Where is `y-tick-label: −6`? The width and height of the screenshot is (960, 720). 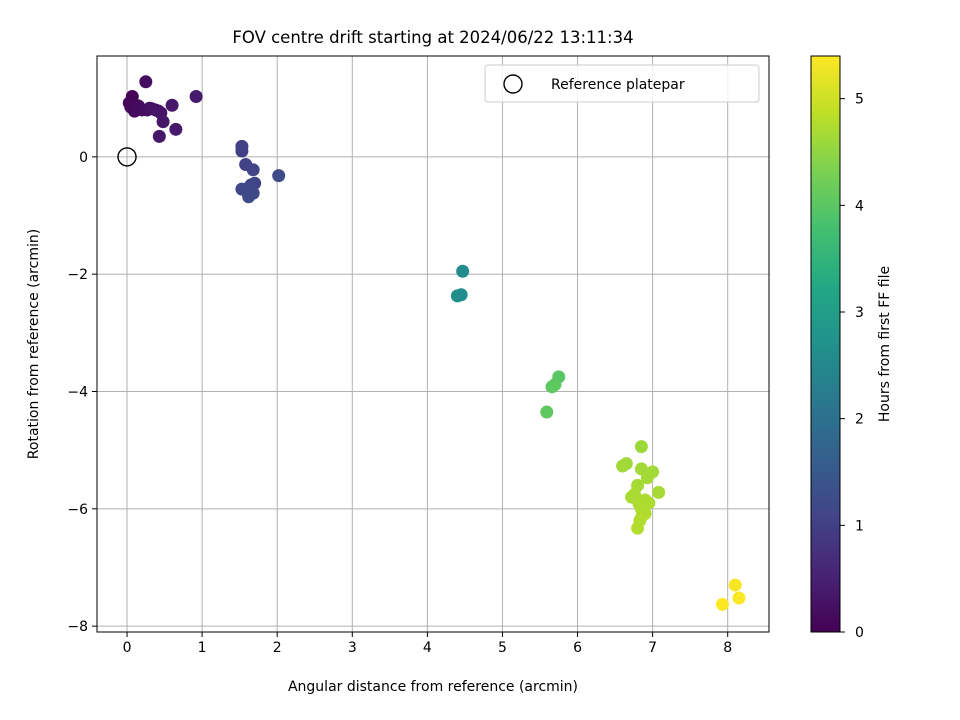 y-tick-label: −6 is located at coordinates (77, 510).